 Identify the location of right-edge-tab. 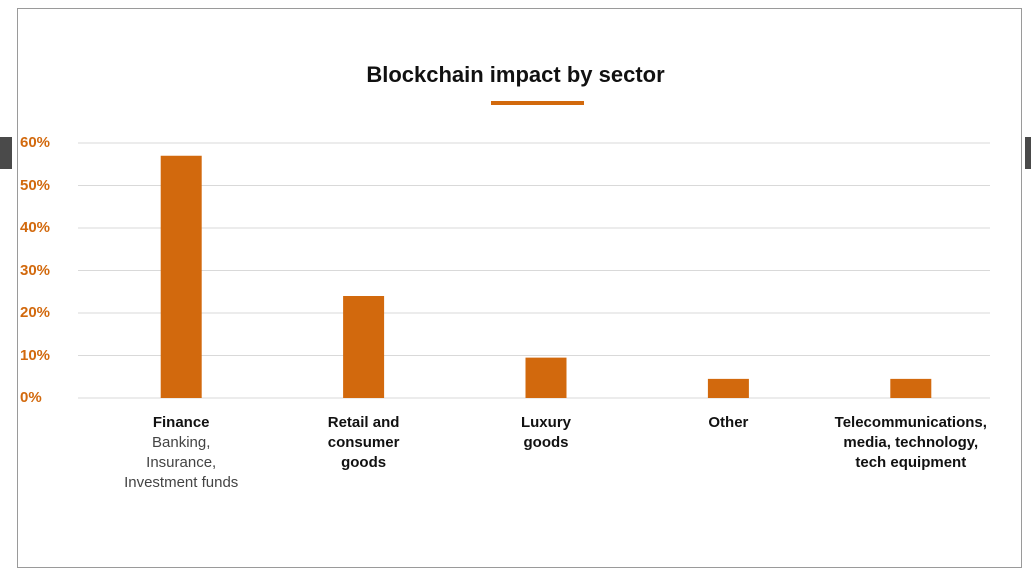
(1028, 153).